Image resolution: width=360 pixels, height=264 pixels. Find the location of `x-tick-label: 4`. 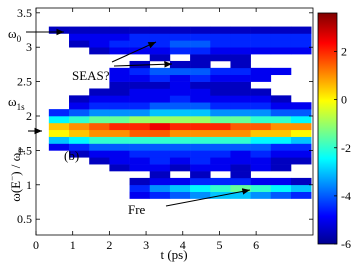

x-tick-label: 4 is located at coordinates (183, 245).